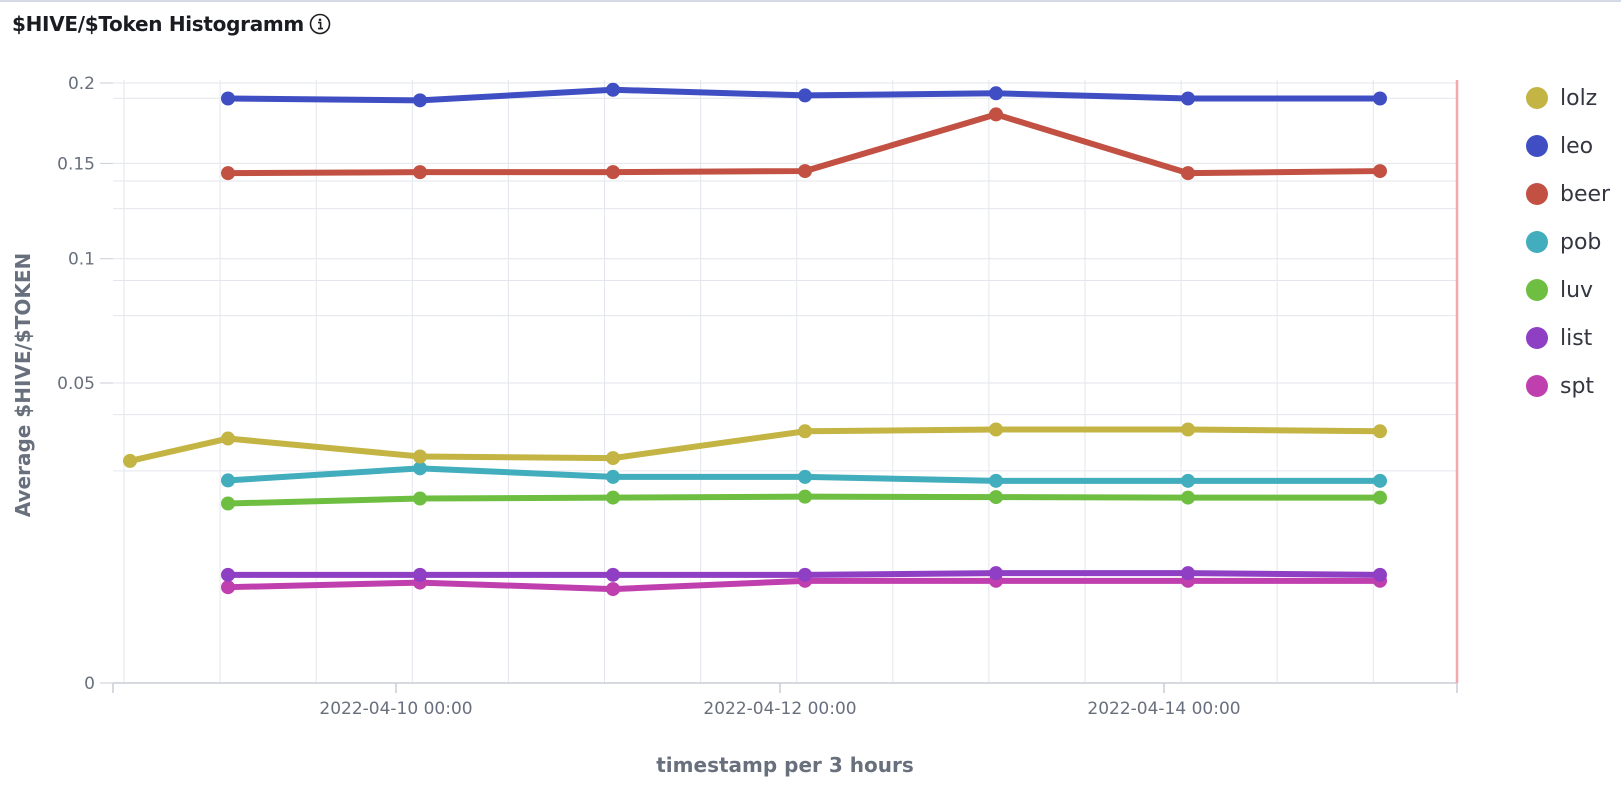  Describe the element at coordinates (76, 384) in the screenshot. I see `y-tick-label: 0.05` at that location.